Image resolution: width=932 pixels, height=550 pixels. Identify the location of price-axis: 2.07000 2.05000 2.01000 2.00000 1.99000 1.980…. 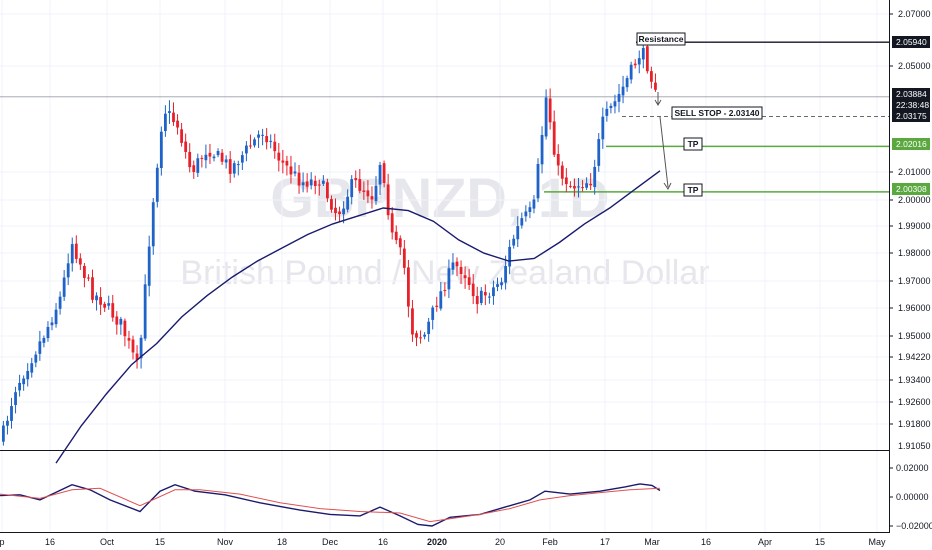
(910, 230).